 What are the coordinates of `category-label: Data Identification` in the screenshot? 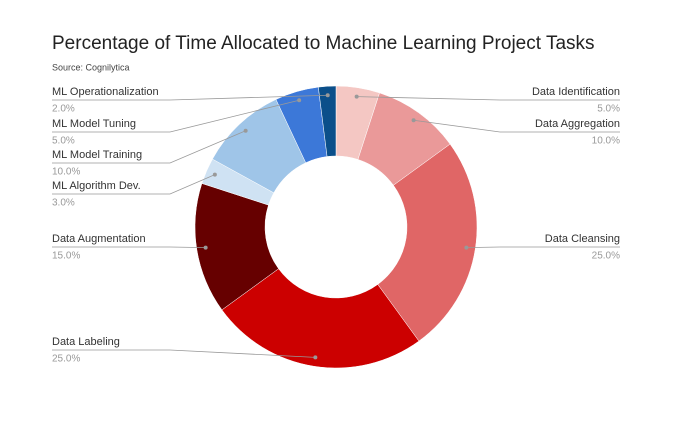 It's located at (576, 92).